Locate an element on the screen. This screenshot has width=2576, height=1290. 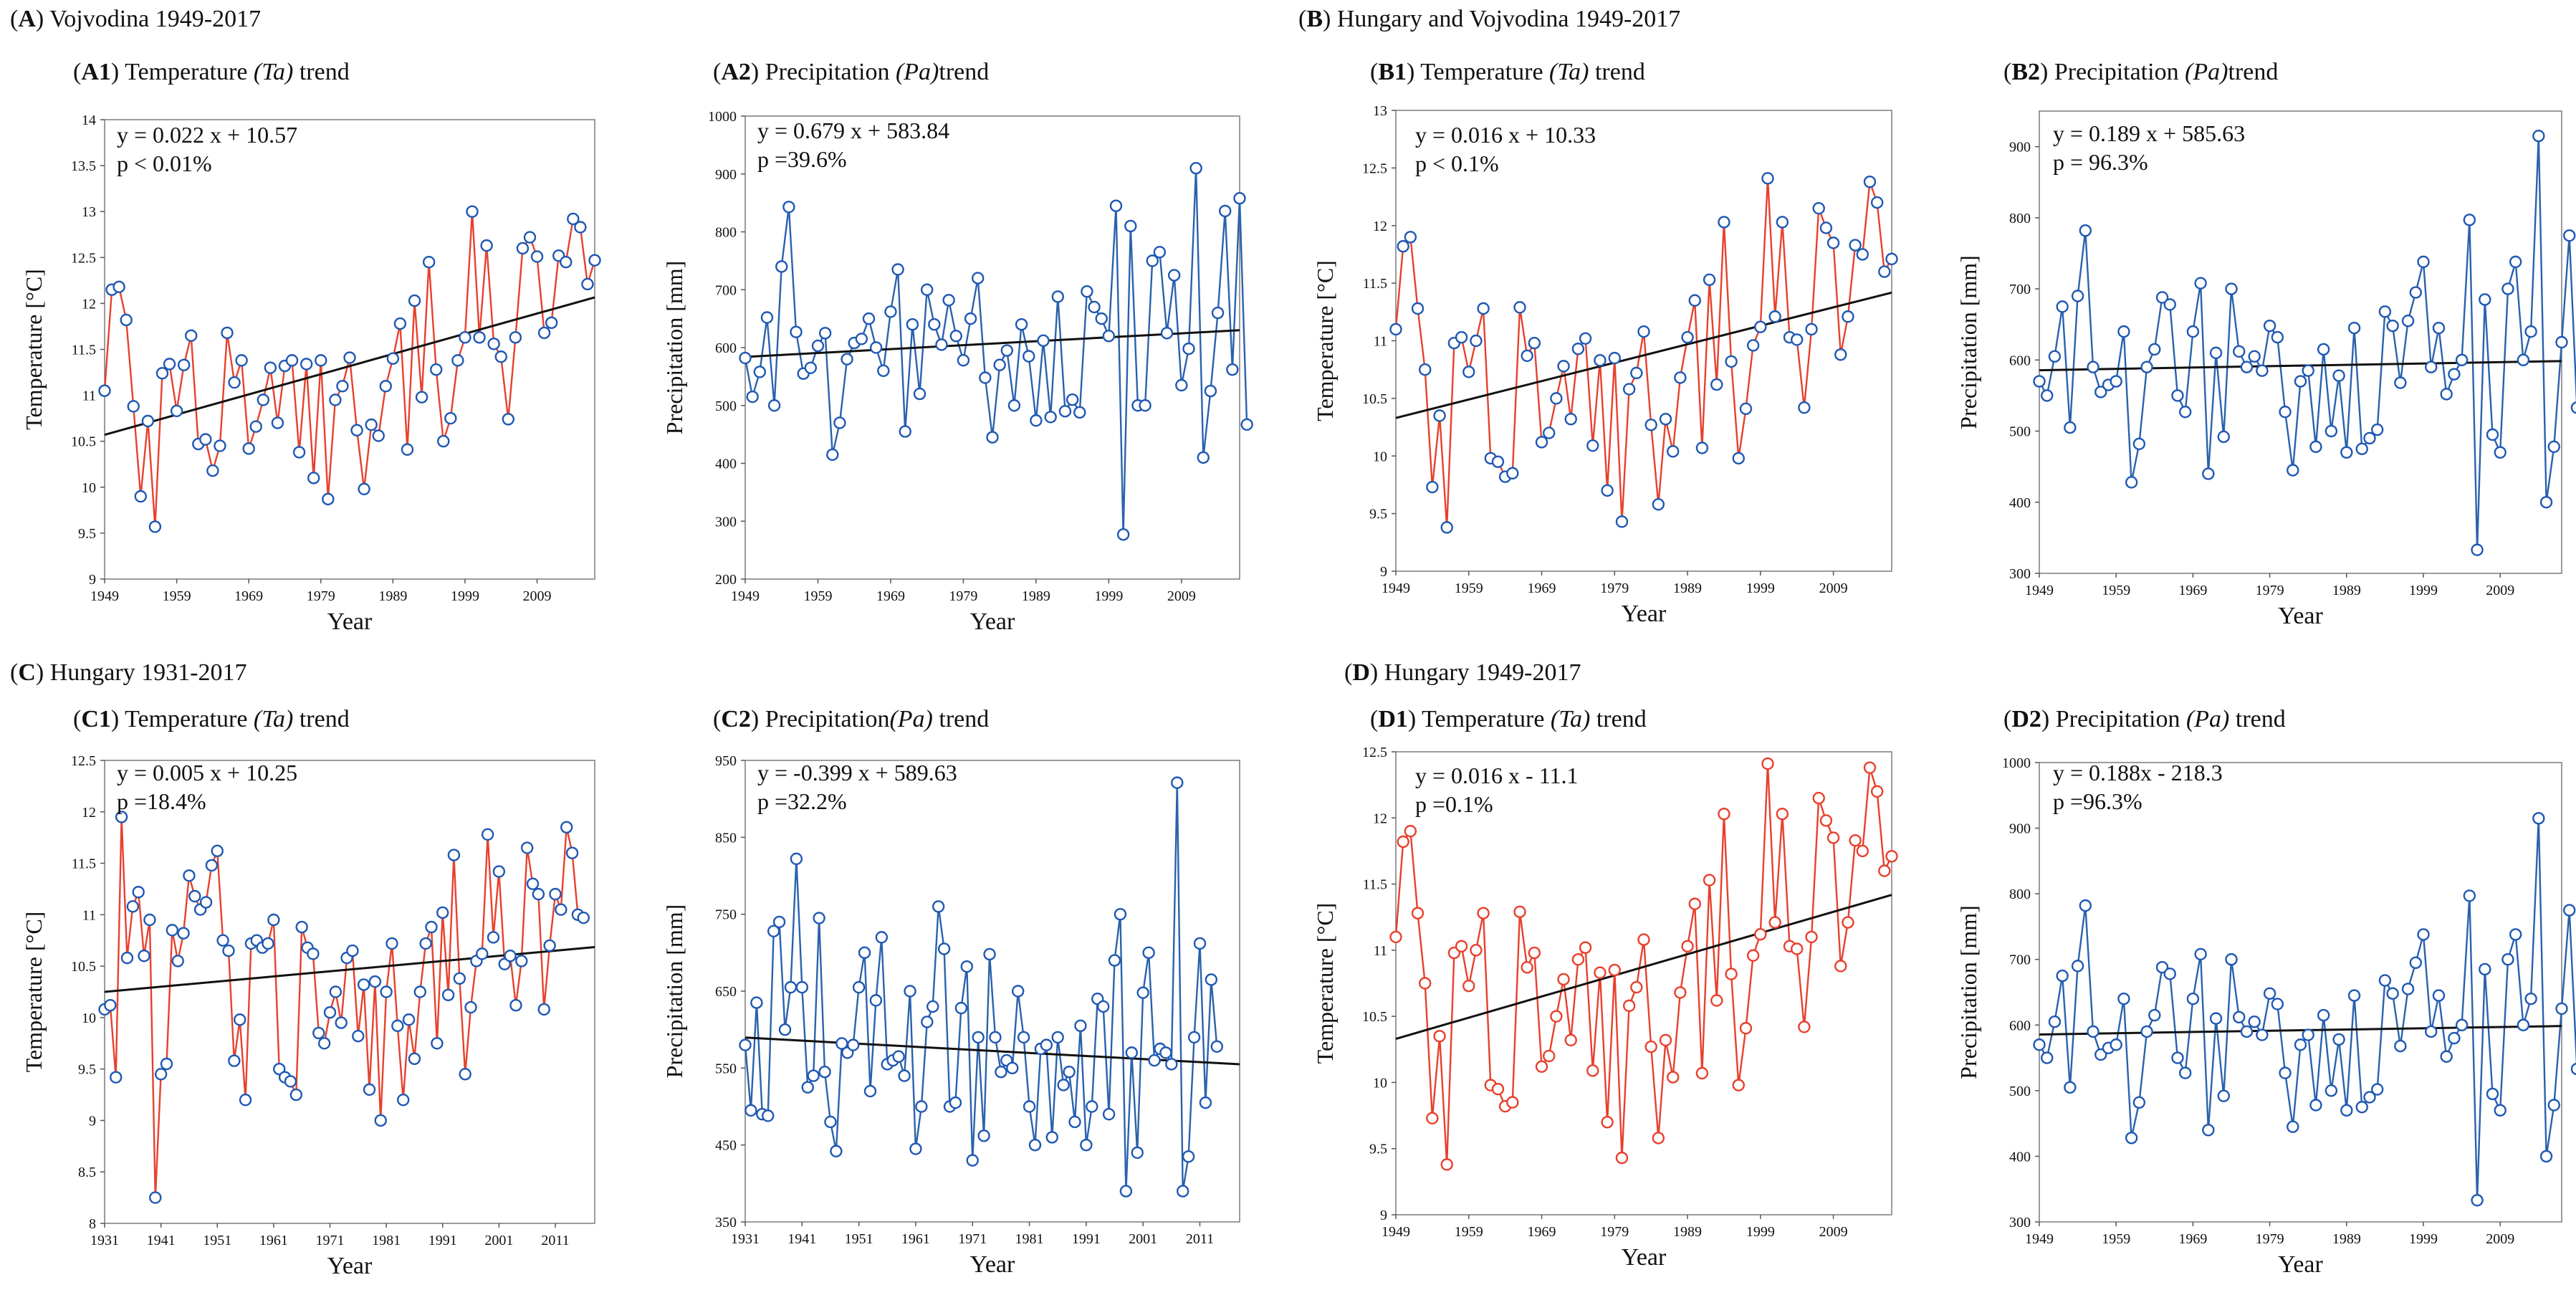
section-title-B: (B) Hungary and Vojvodina 1949-2017 is located at coordinates (1489, 19).